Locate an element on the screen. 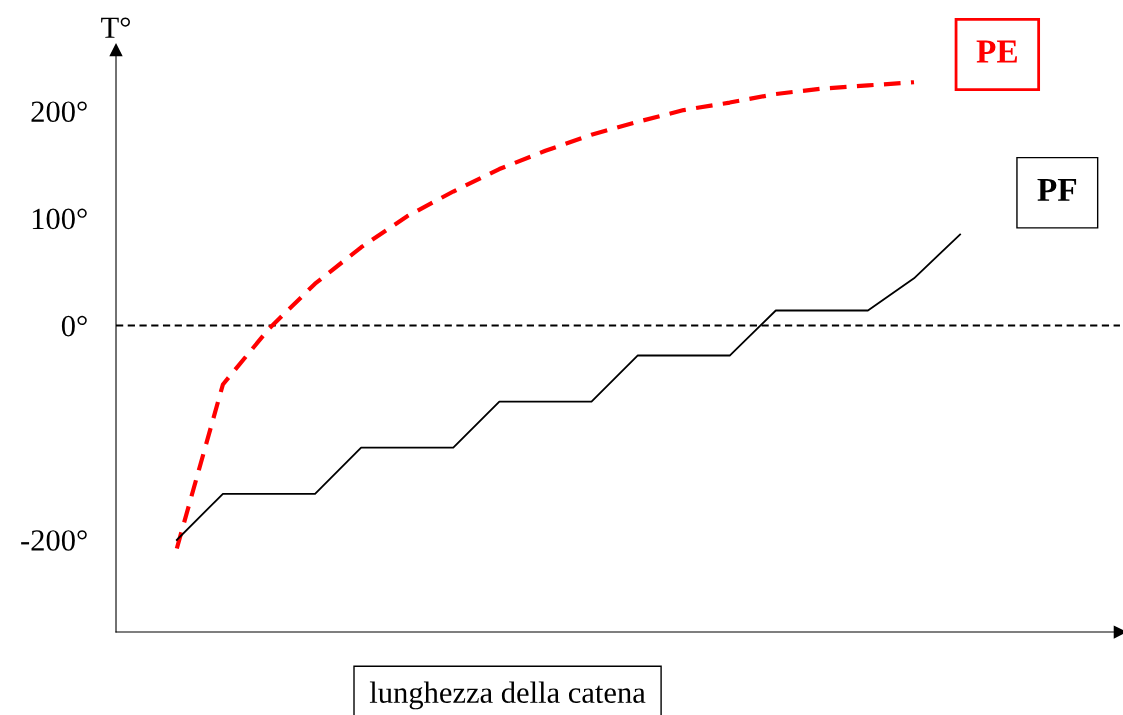 The height and width of the screenshot is (715, 1123). y-axis-title: T° is located at coordinates (115, 27).